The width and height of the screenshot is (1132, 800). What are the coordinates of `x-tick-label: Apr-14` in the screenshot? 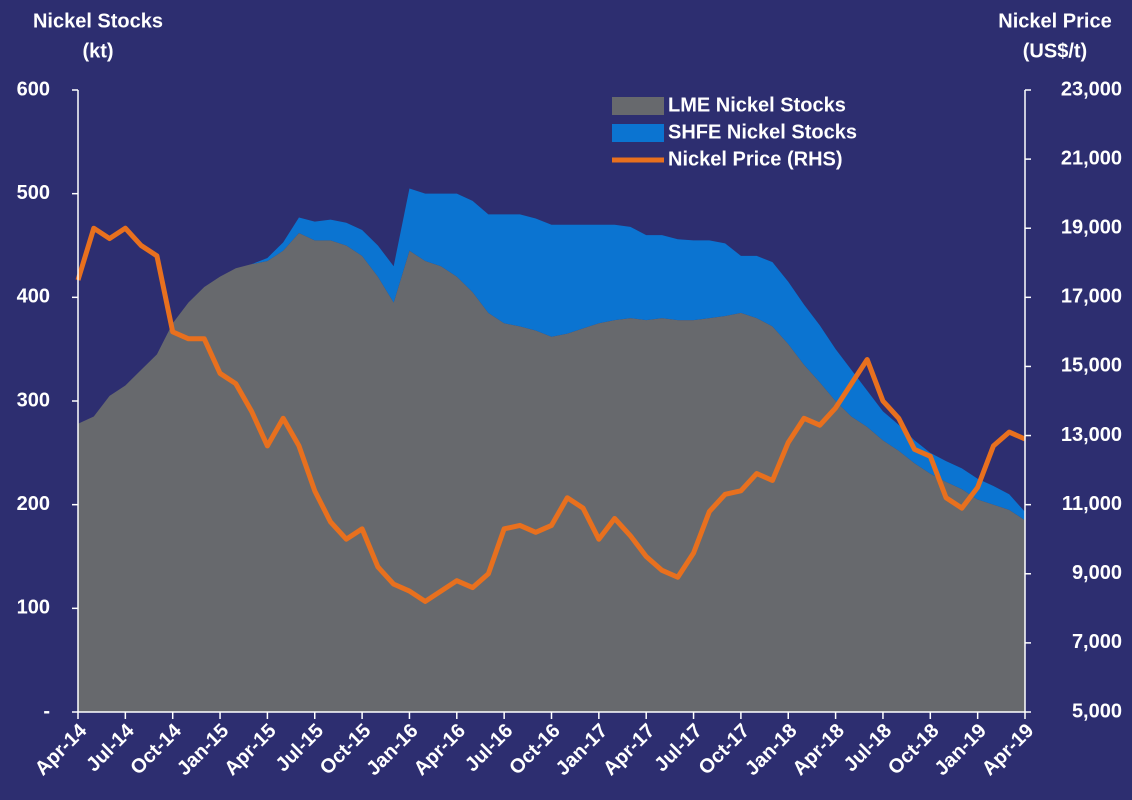 It's located at (61, 749).